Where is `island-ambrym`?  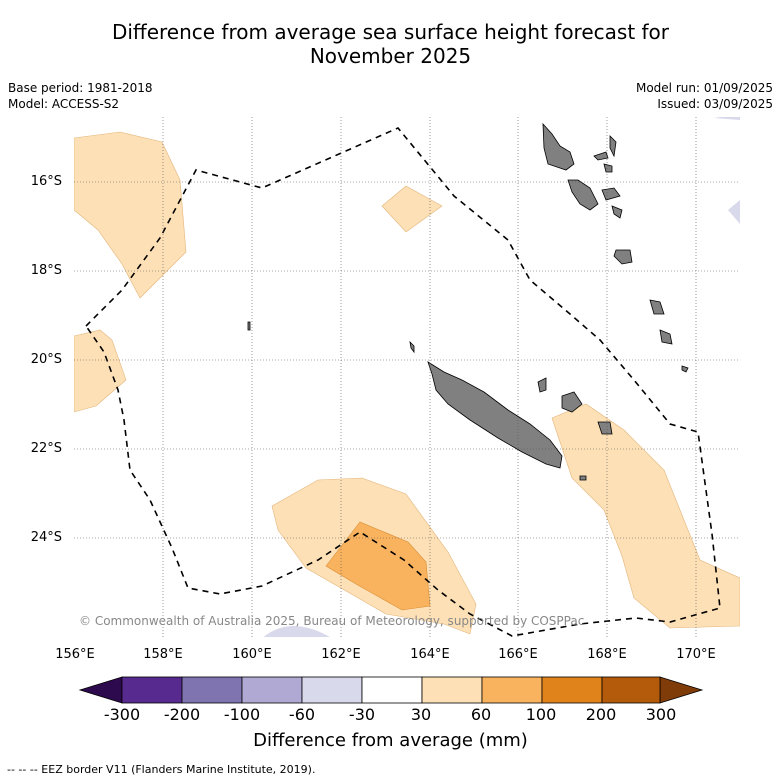 island-ambrym is located at coordinates (611, 194).